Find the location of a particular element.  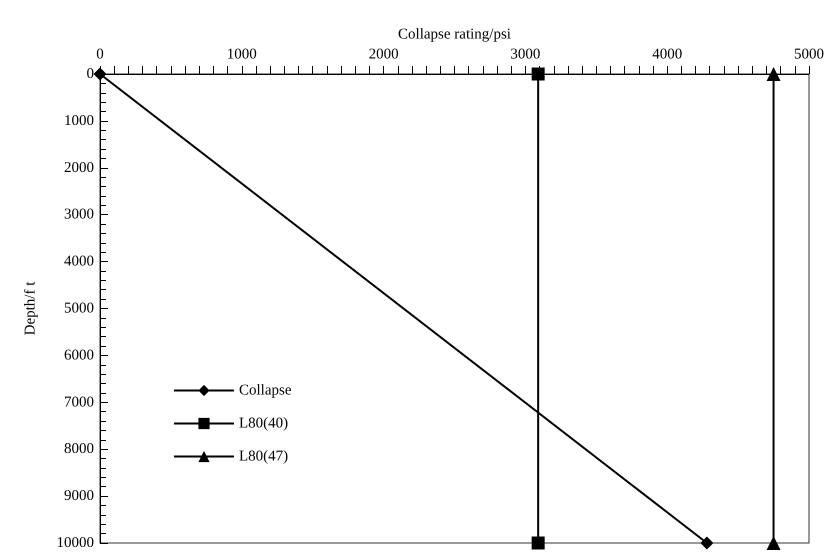

y-tick-label: 4000 is located at coordinates (79, 262).